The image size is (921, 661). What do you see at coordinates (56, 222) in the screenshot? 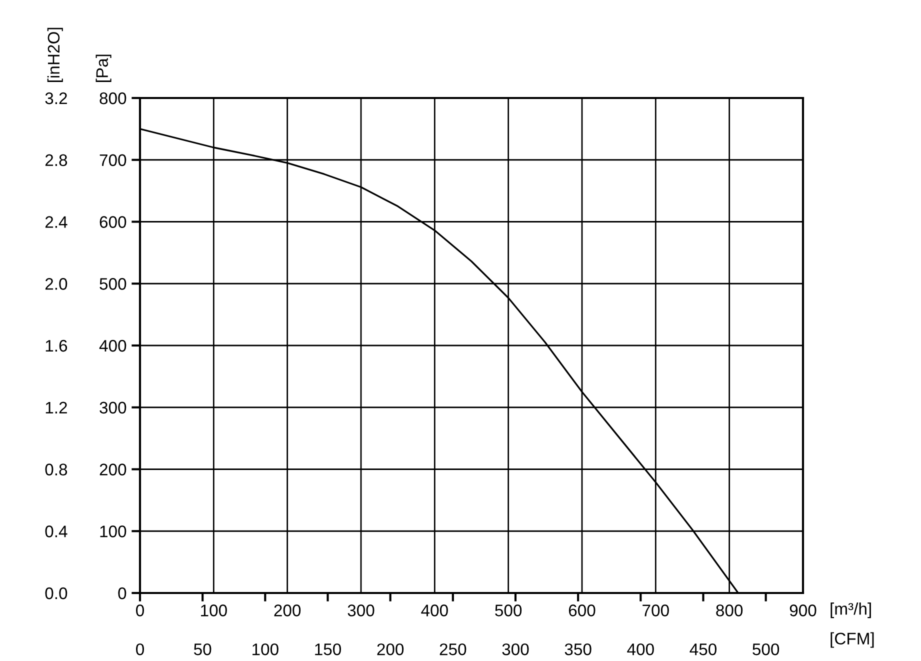
I see `y2-tick-label: 2.4` at bounding box center [56, 222].